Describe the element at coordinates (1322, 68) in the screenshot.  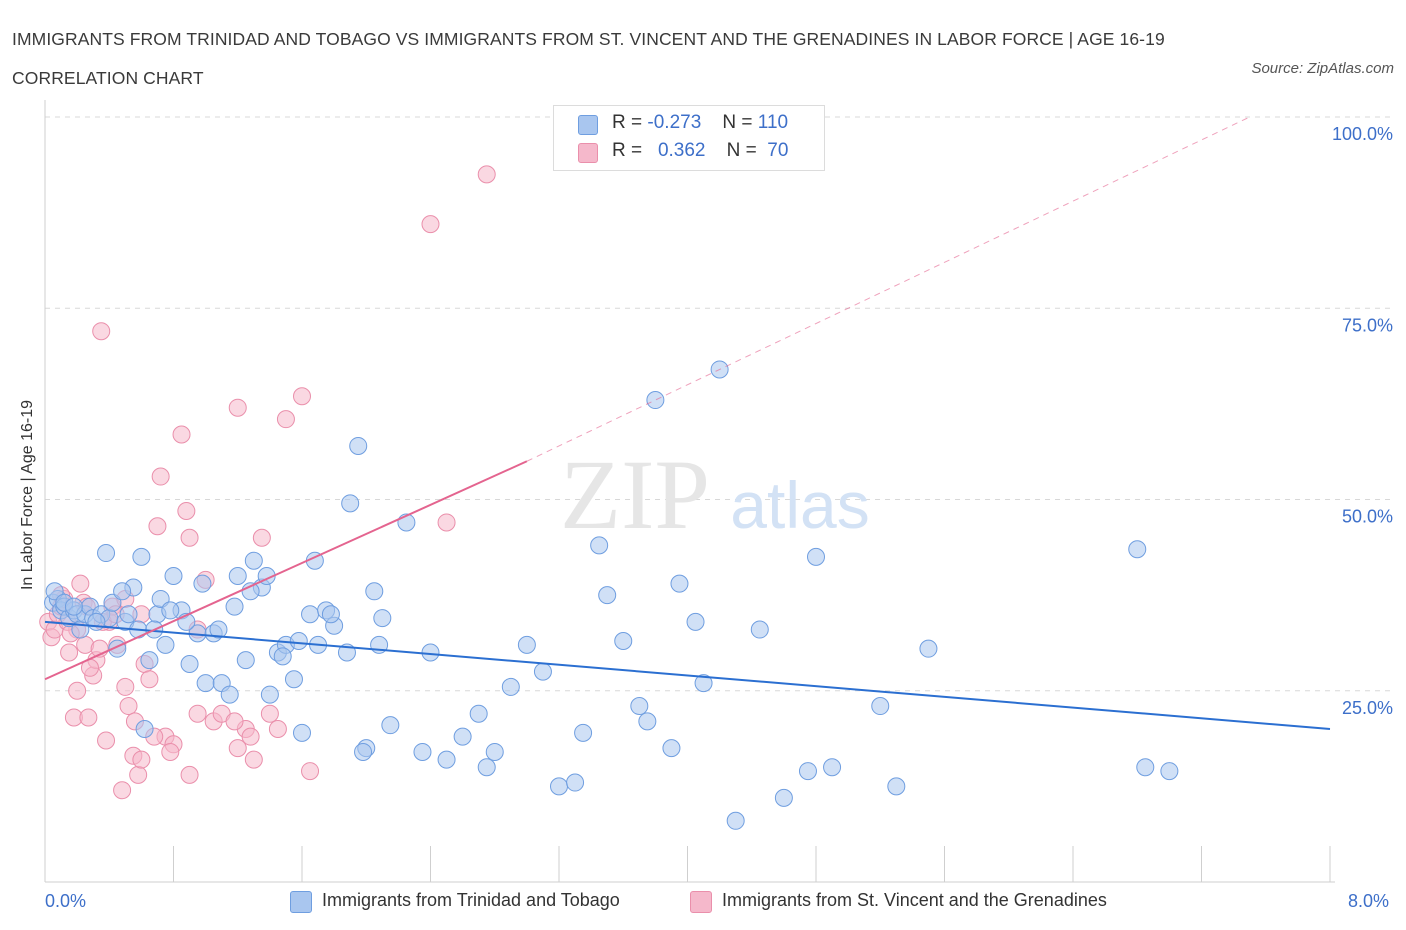
I see `source-label: Source: ZipAtlas.com` at that location.